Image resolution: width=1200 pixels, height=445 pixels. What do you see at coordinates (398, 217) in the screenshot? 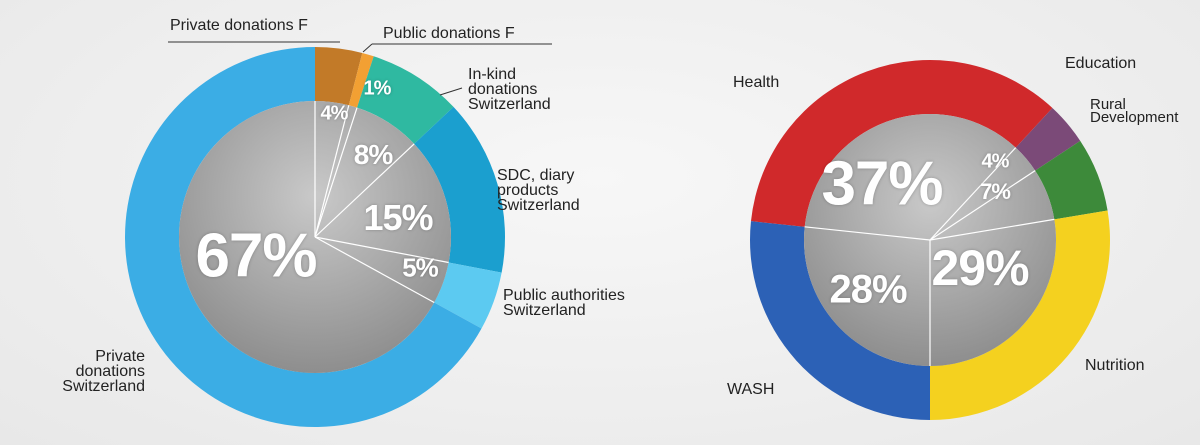
I see `value-label: 15%` at bounding box center [398, 217].